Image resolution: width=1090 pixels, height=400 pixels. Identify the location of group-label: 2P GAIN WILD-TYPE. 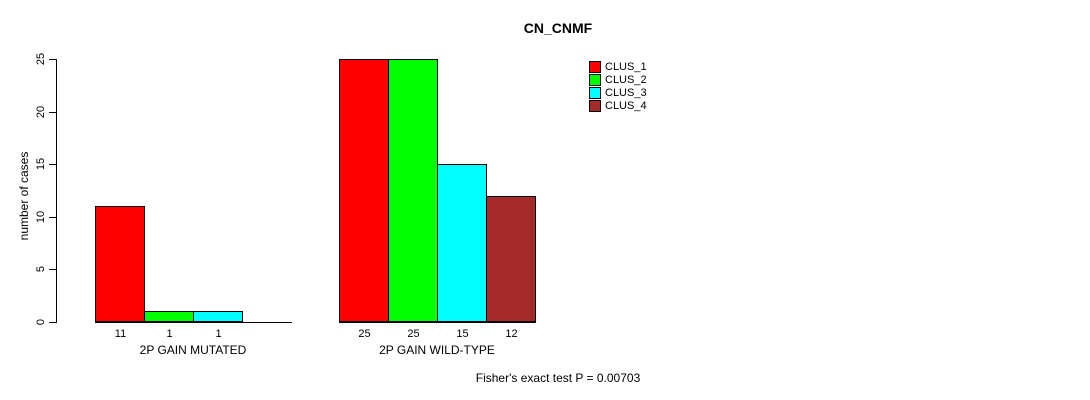
(437, 350).